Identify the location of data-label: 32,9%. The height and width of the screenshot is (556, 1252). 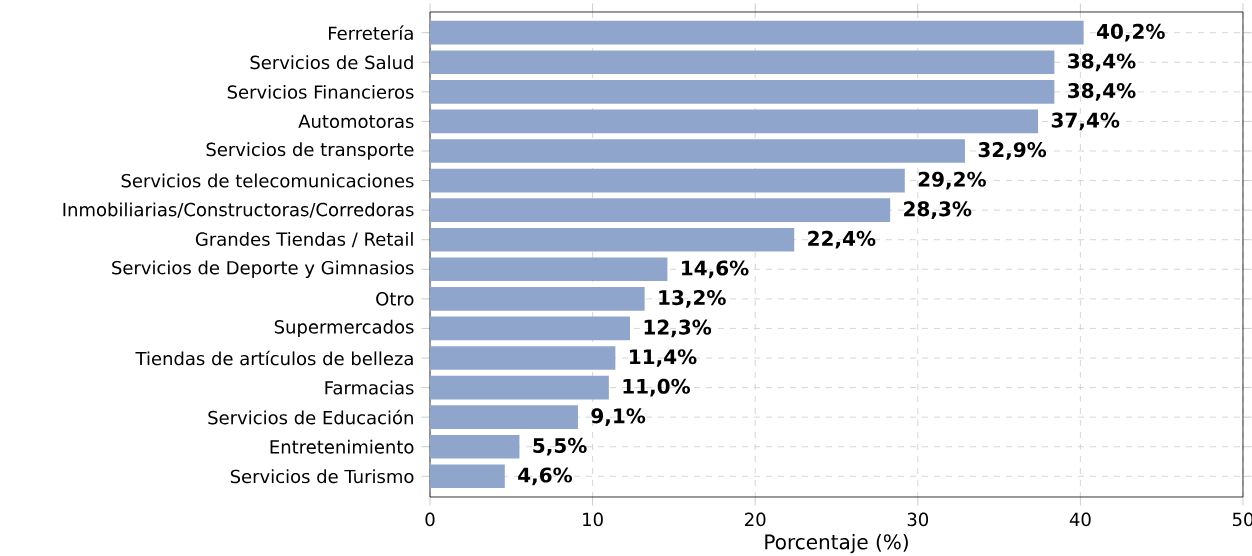
(1012, 151).